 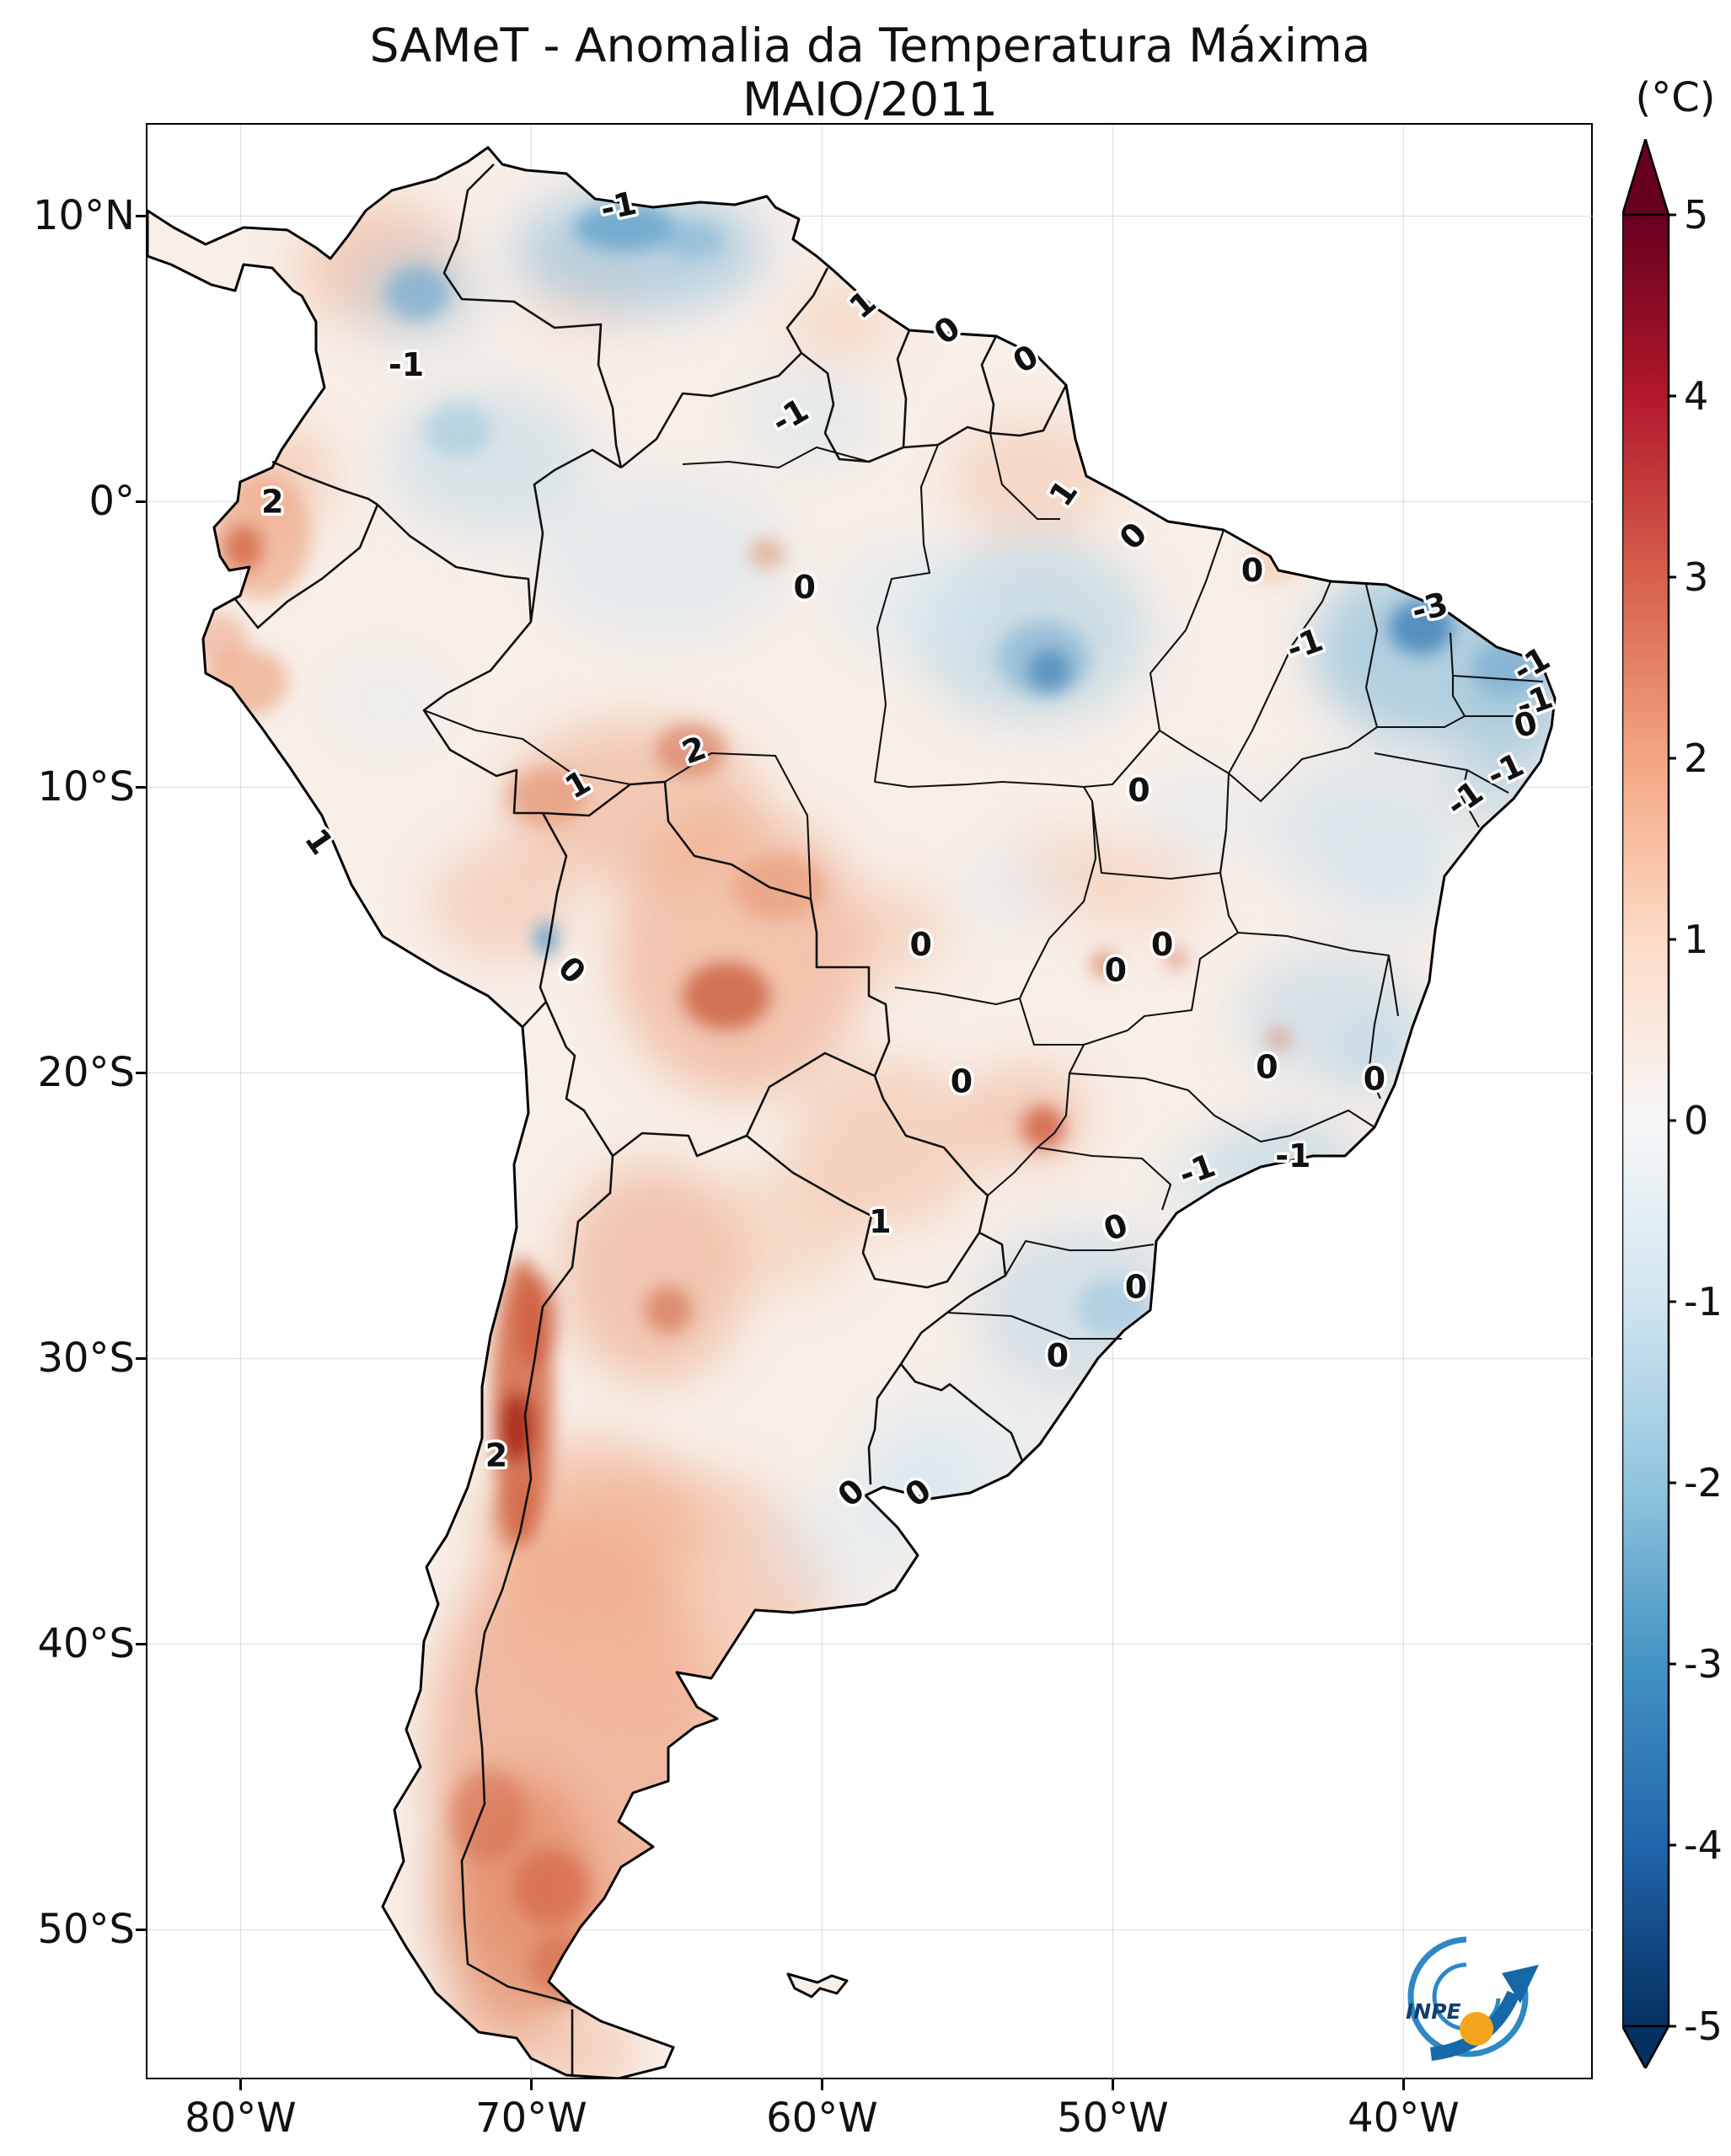 I want to click on colorbar-tick-label: 3, so click(x=1696, y=577).